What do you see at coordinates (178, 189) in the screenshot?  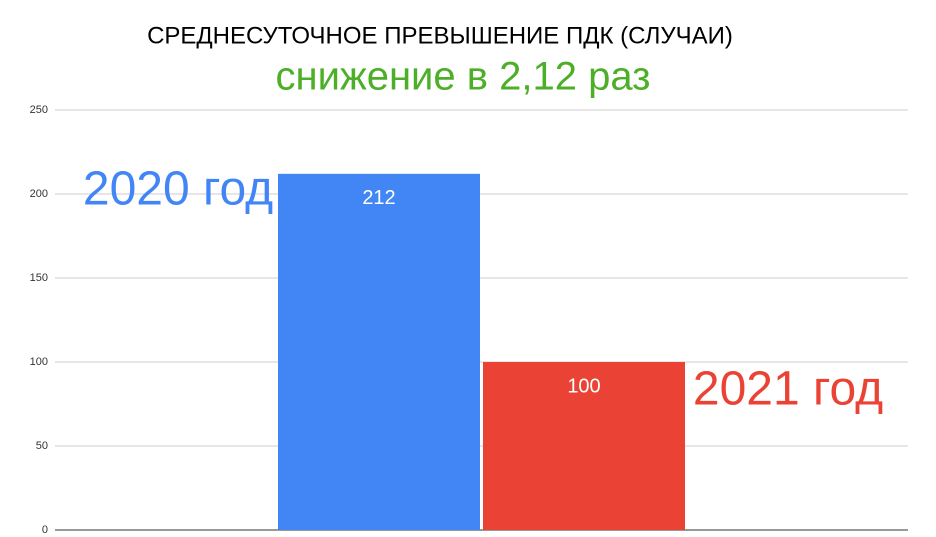 I see `category-label: 2020 год` at bounding box center [178, 189].